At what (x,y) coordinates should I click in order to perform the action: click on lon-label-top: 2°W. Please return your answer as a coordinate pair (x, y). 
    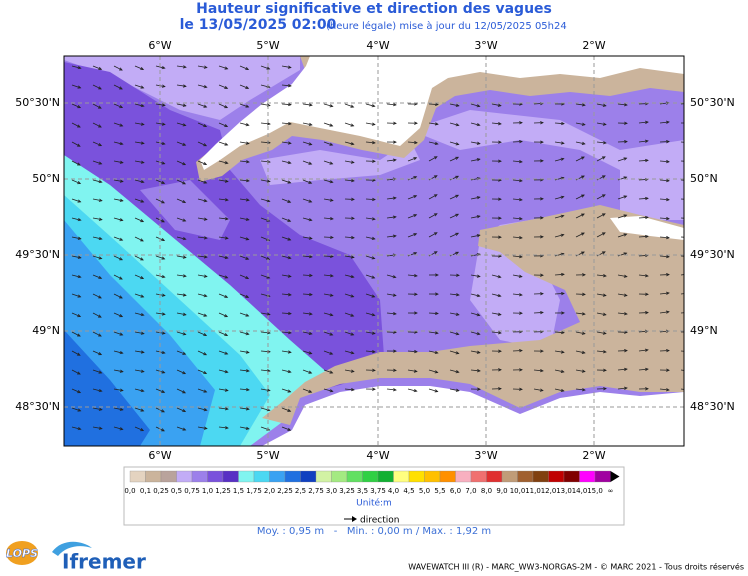
    Looking at the image, I should click on (593, 45).